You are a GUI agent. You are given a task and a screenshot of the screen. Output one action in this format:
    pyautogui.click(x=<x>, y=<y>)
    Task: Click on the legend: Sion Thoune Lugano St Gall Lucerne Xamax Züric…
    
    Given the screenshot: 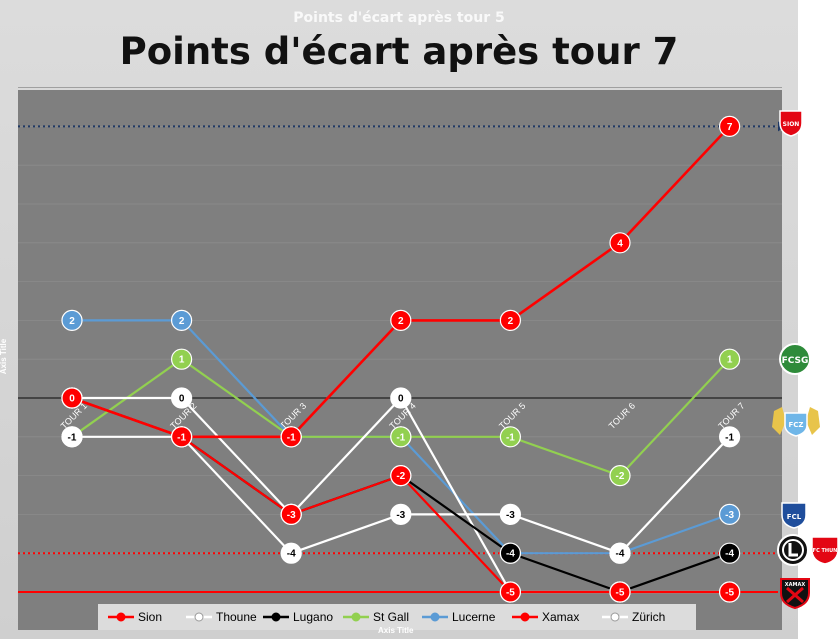 What is the action you would take?
    pyautogui.click(x=397, y=617)
    